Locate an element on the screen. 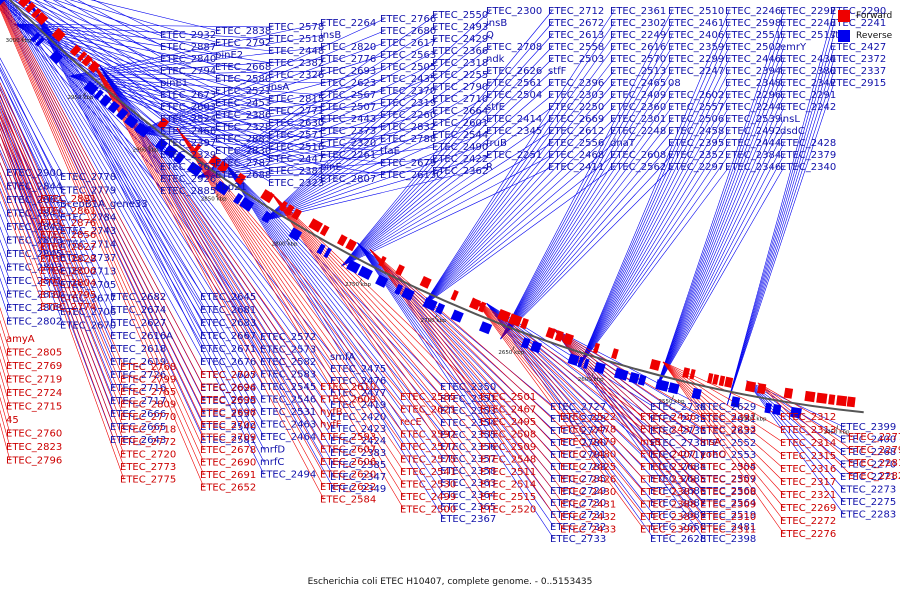  gene-label: ETEC_2461 is located at coordinates (696, 23).